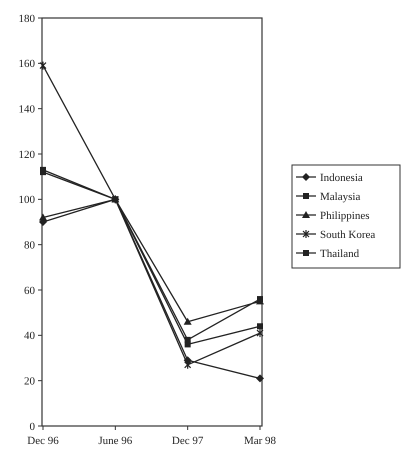 Image resolution: width=402 pixels, height=454 pixels. Describe the element at coordinates (348, 234) in the screenshot. I see `legend-label: South Korea` at that location.